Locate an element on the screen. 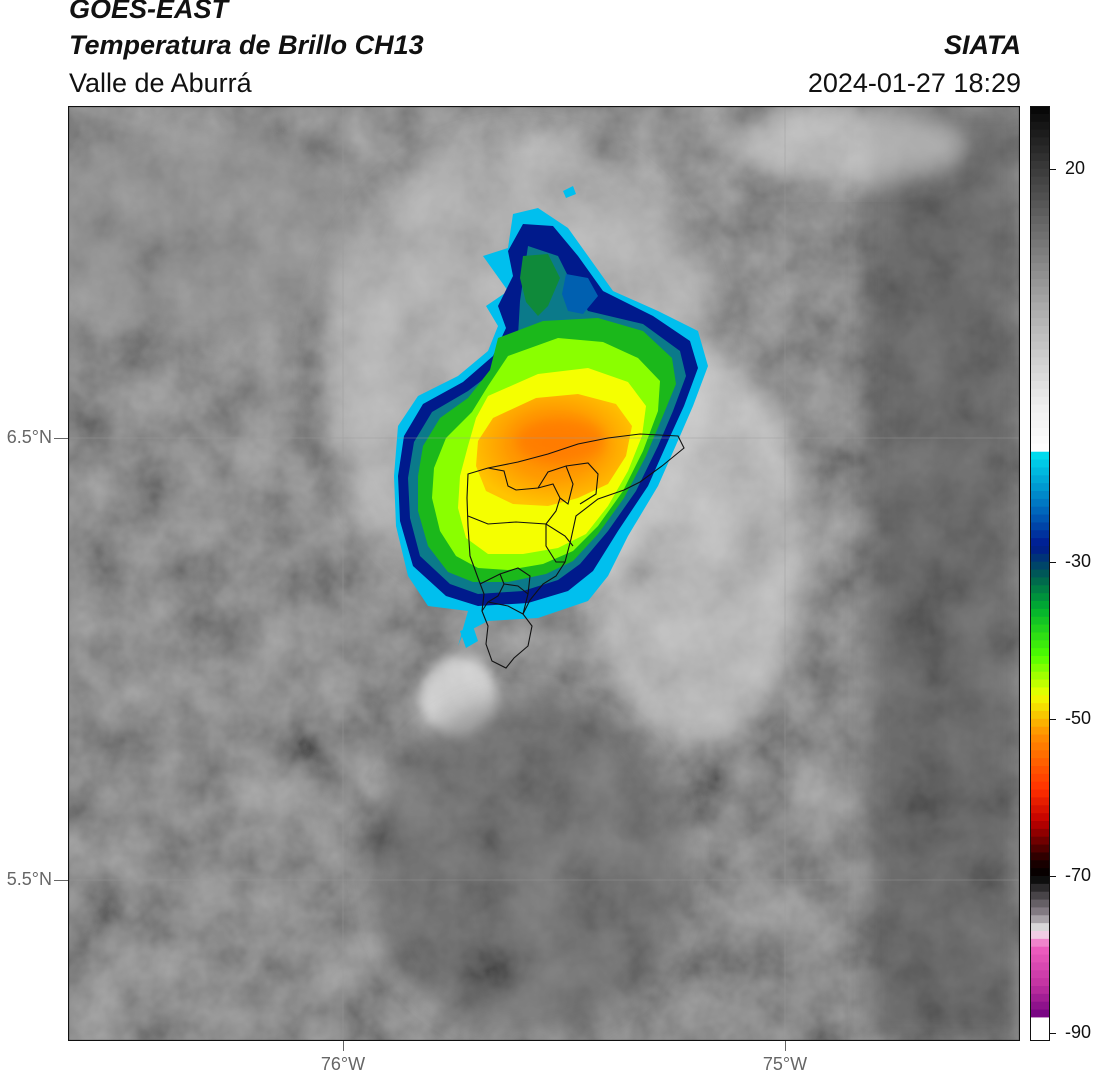 The height and width of the screenshot is (1078, 1094). colorbar is located at coordinates (1040, 573).